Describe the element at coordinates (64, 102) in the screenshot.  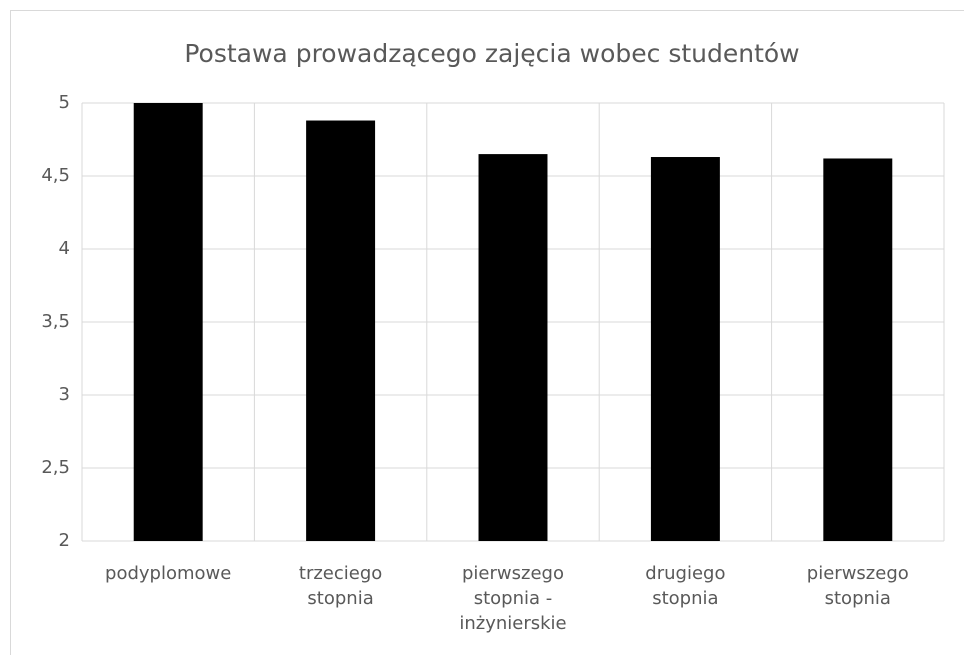
I see `y-tick-label: 5` at that location.